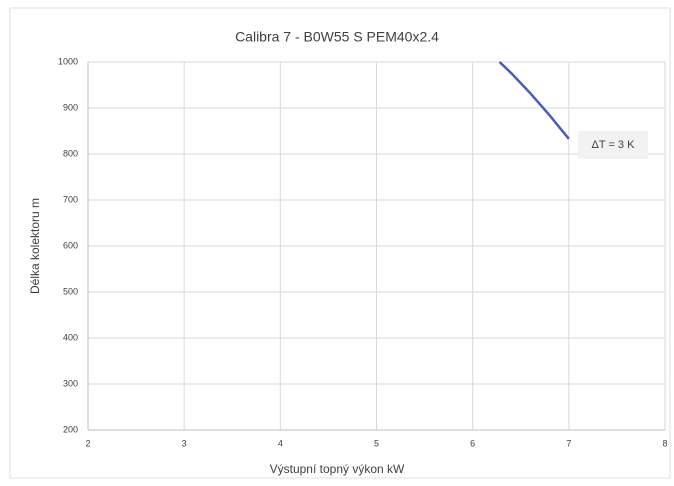 This screenshot has height=486, width=674. Describe the element at coordinates (280, 443) in the screenshot. I see `x-tick-label: 4` at that location.